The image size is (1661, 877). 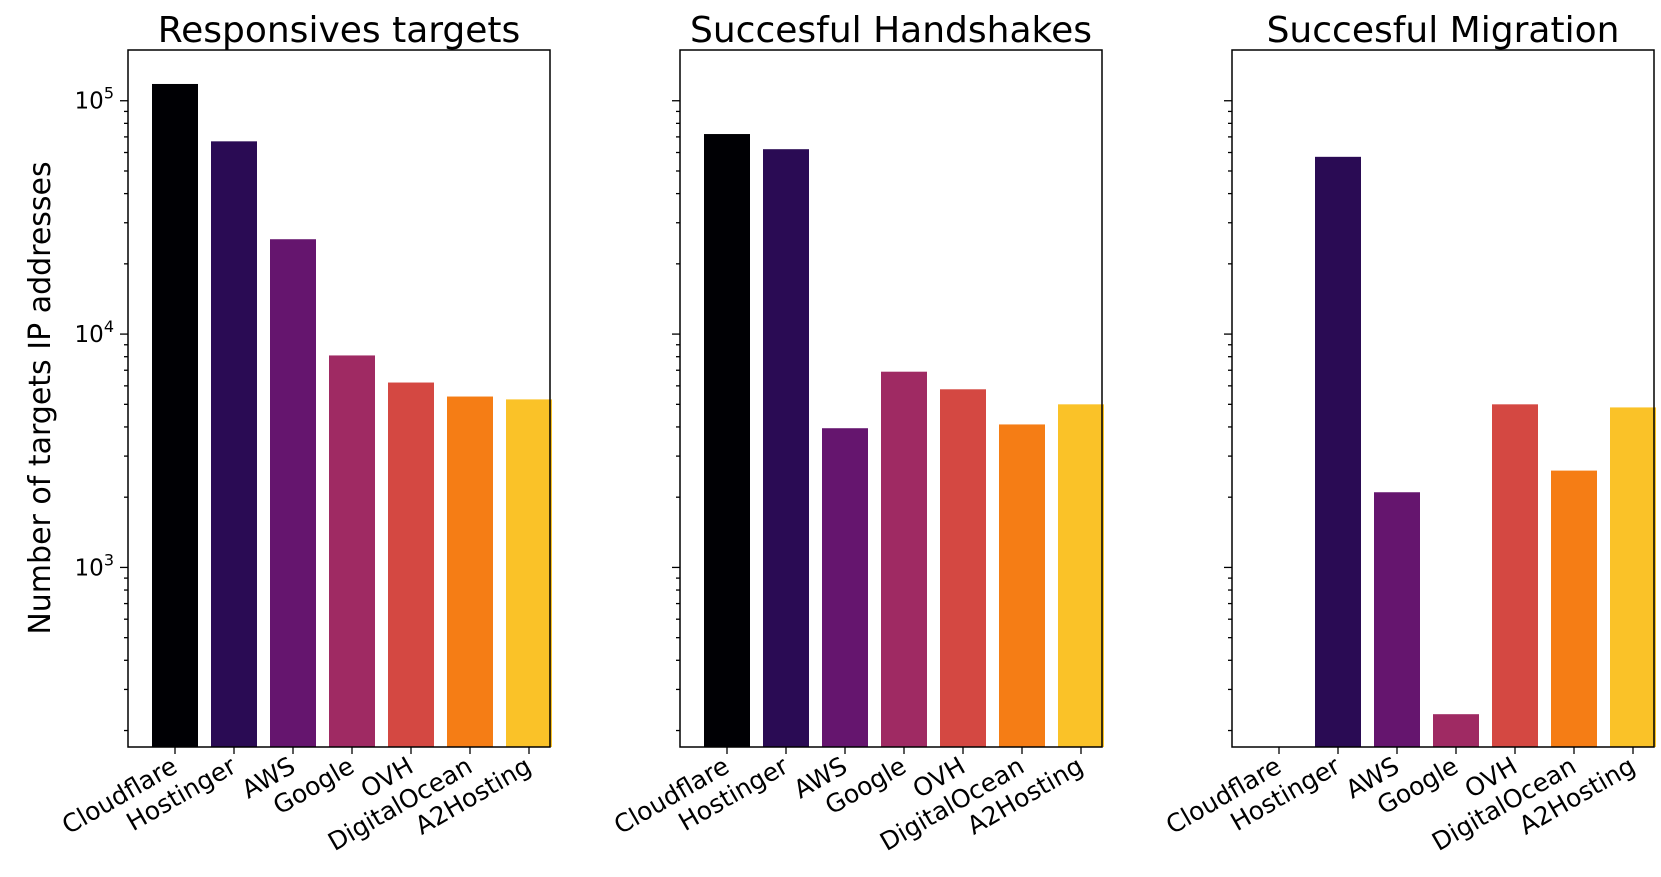 I want to click on y-tick-exponent: 4, so click(x=109, y=326).